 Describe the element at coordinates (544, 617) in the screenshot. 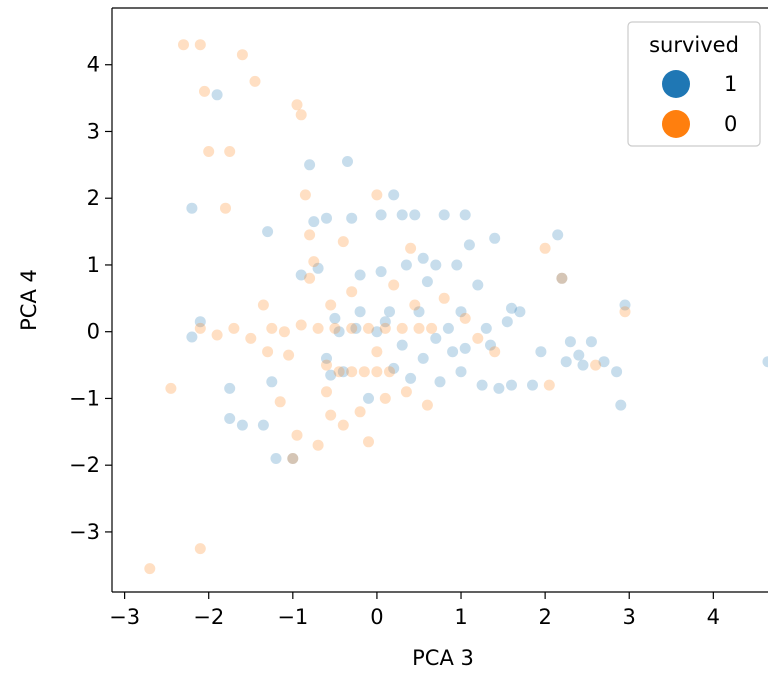

I see `x-tick-label: 2` at that location.